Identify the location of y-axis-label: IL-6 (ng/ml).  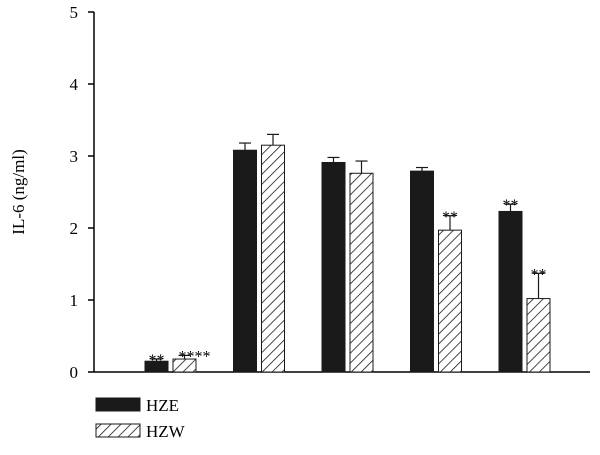
(18, 191).